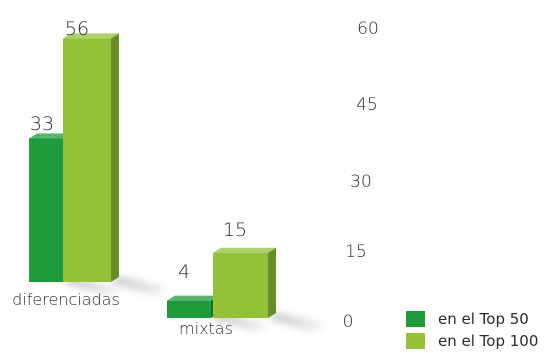  I want to click on y-tick-30: 30, so click(361, 182).